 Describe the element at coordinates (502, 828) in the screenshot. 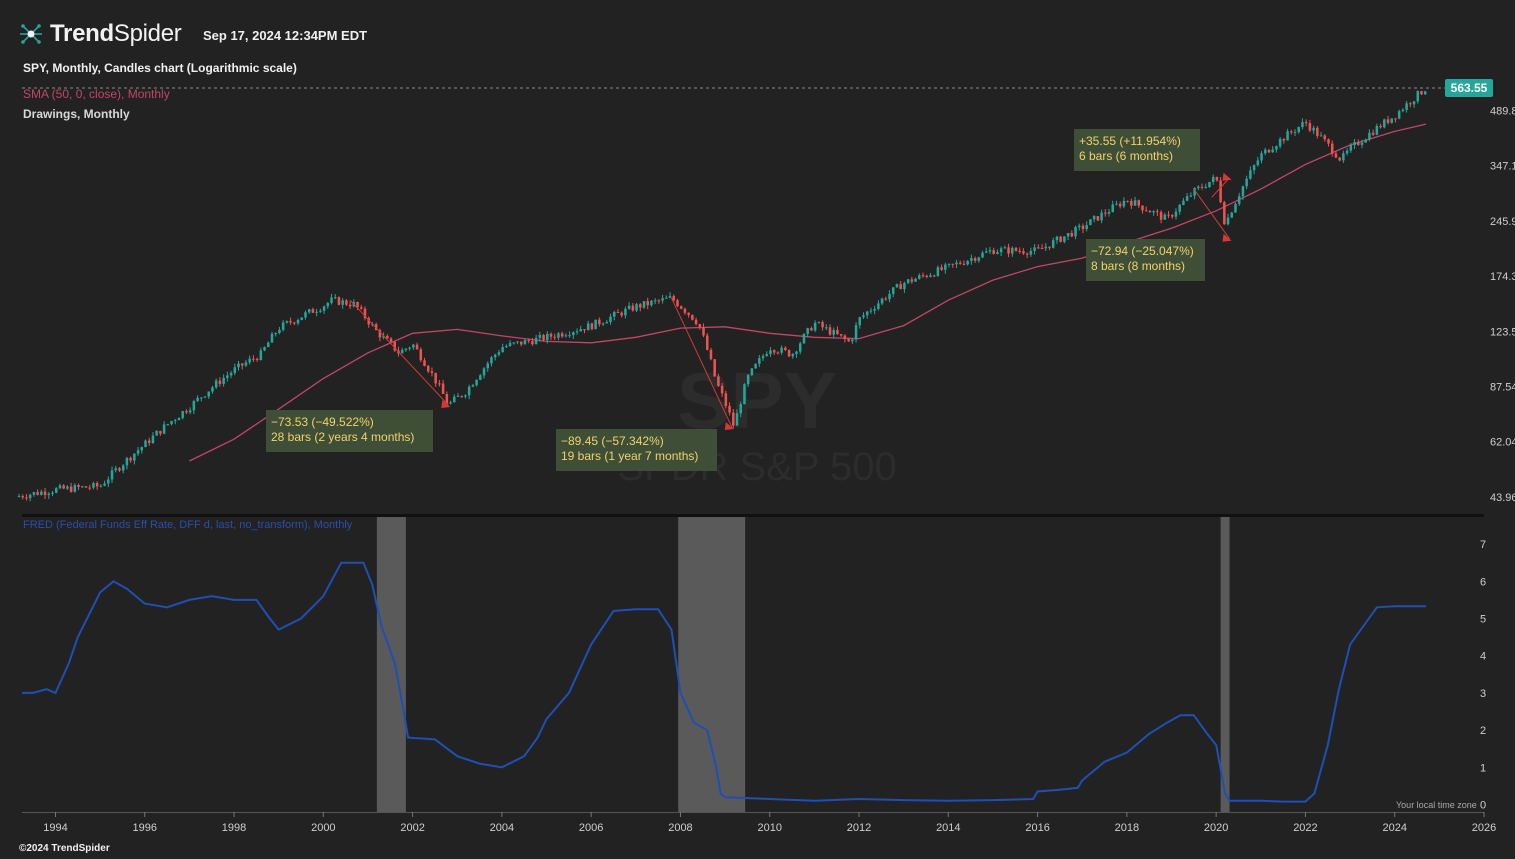

I see `x-tick-label: 2004` at that location.